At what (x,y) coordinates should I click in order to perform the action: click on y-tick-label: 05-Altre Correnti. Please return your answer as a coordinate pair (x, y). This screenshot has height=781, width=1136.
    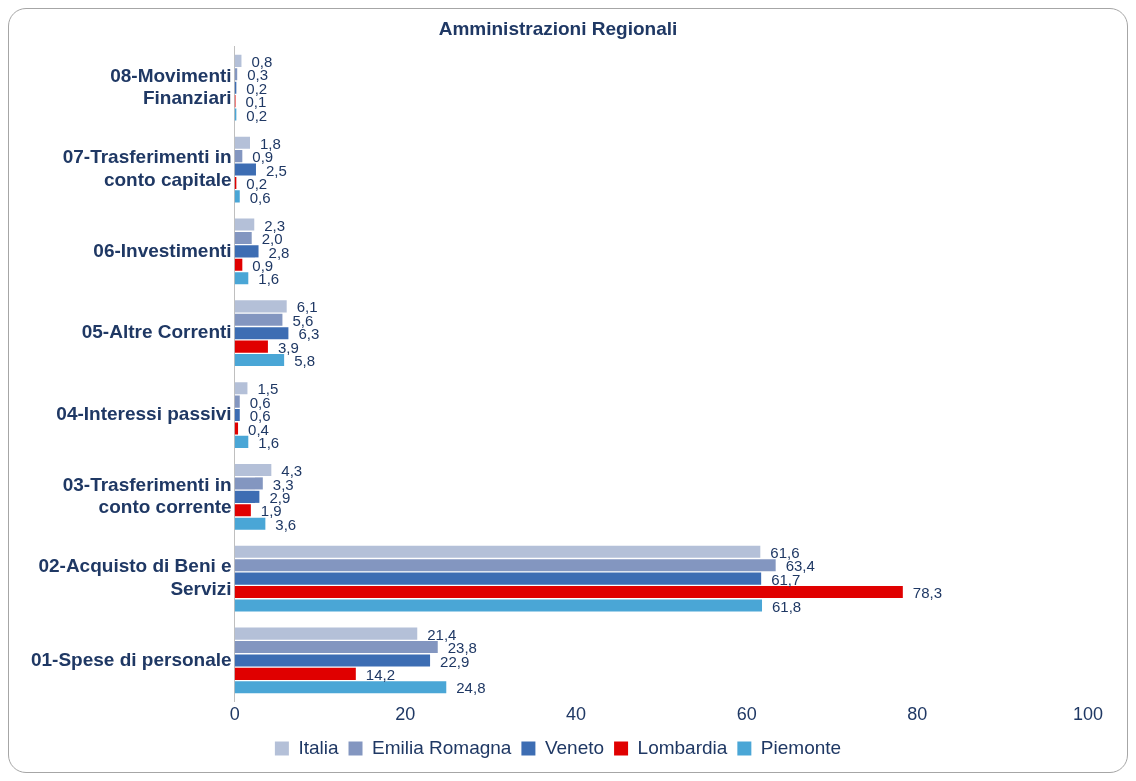
    Looking at the image, I should click on (156, 332).